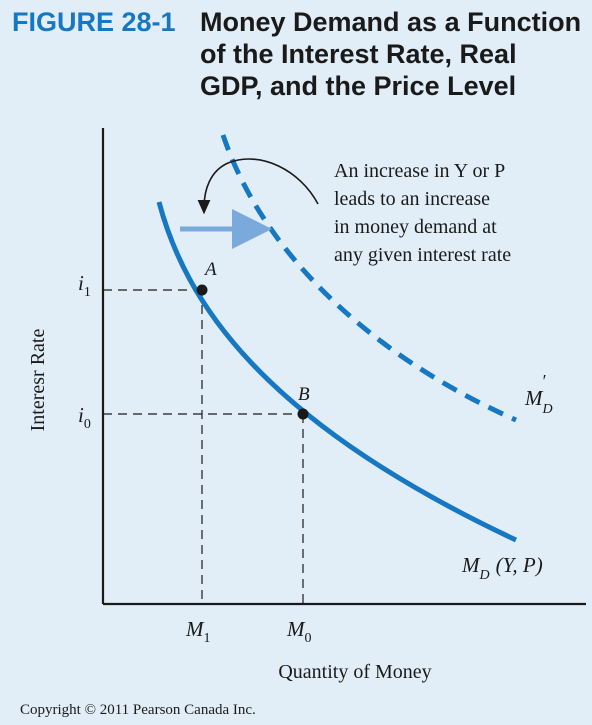 This screenshot has height=725, width=592. What do you see at coordinates (391, 22) in the screenshot?
I see `figure-title-line-1: Money Demand as a Function` at bounding box center [391, 22].